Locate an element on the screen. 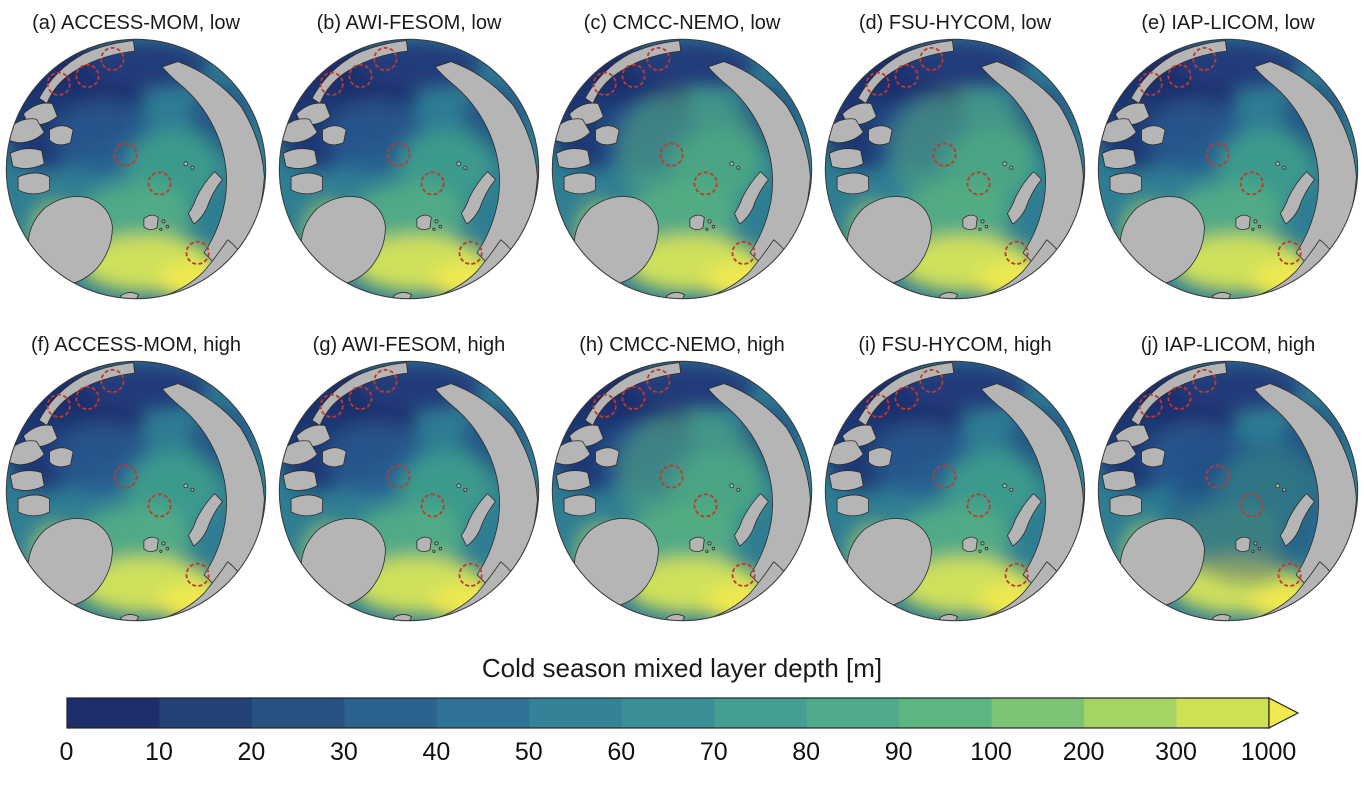  colorbar-tick-label: 10 is located at coordinates (159, 752).